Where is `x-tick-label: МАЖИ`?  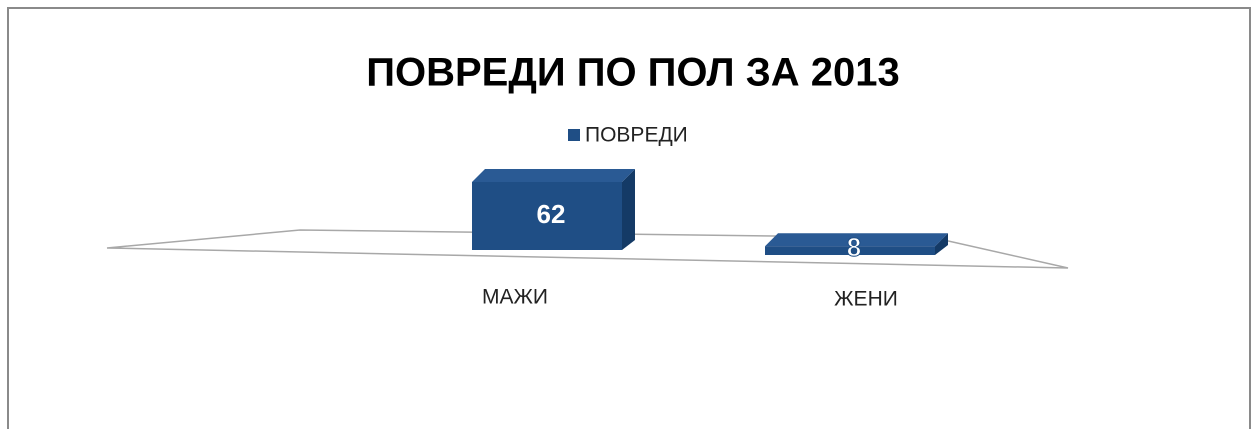
x-tick-label: МАЖИ is located at coordinates (515, 297).